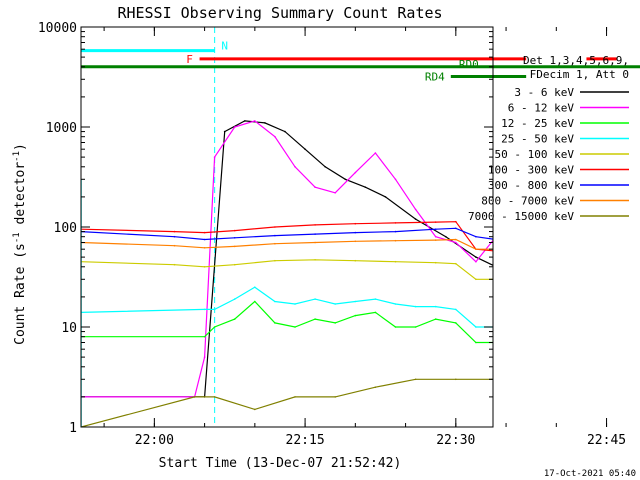  I want to click on footer-timestamp: 17-Oct-2021 05:40, so click(590, 474).